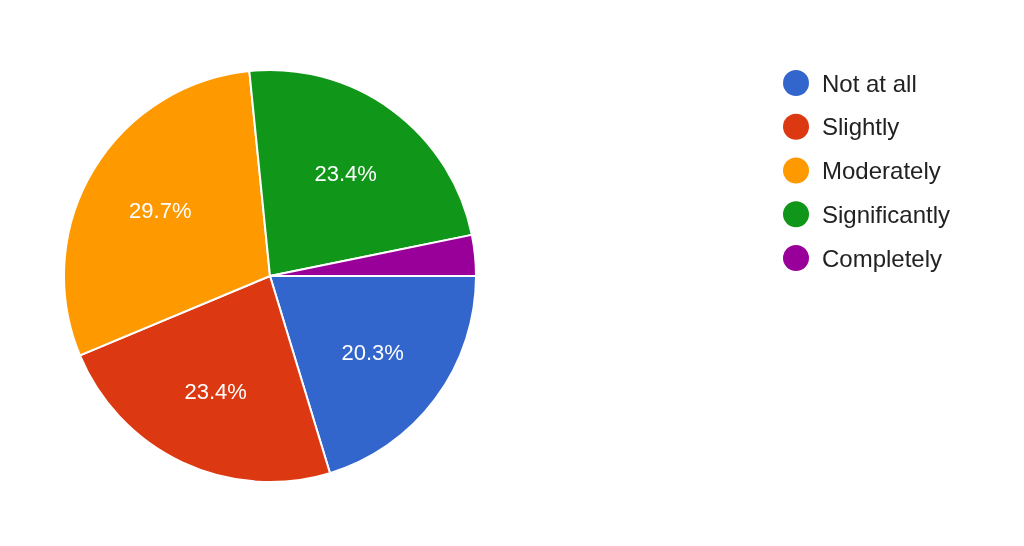  What do you see at coordinates (861, 127) in the screenshot?
I see `legend-label: Slightly` at bounding box center [861, 127].